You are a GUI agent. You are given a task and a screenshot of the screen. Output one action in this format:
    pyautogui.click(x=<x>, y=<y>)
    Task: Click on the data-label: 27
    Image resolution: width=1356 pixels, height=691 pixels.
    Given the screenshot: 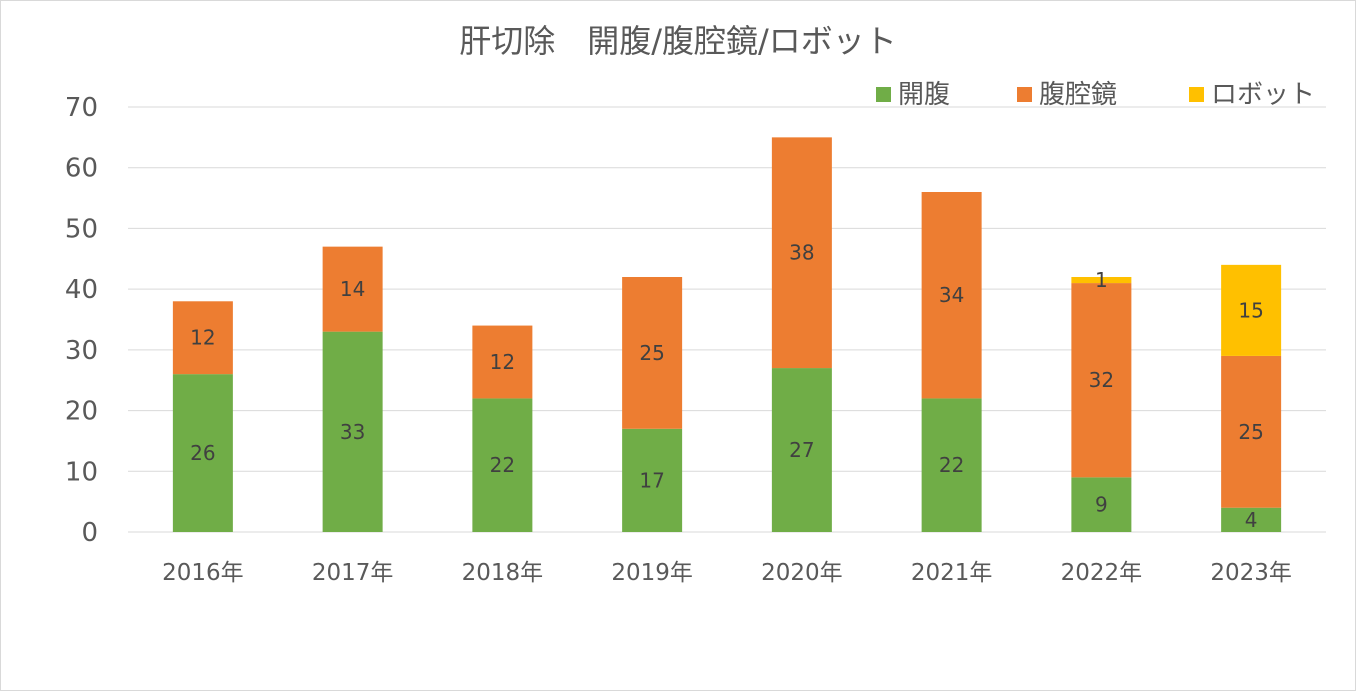 What is the action you would take?
    pyautogui.click(x=801, y=450)
    